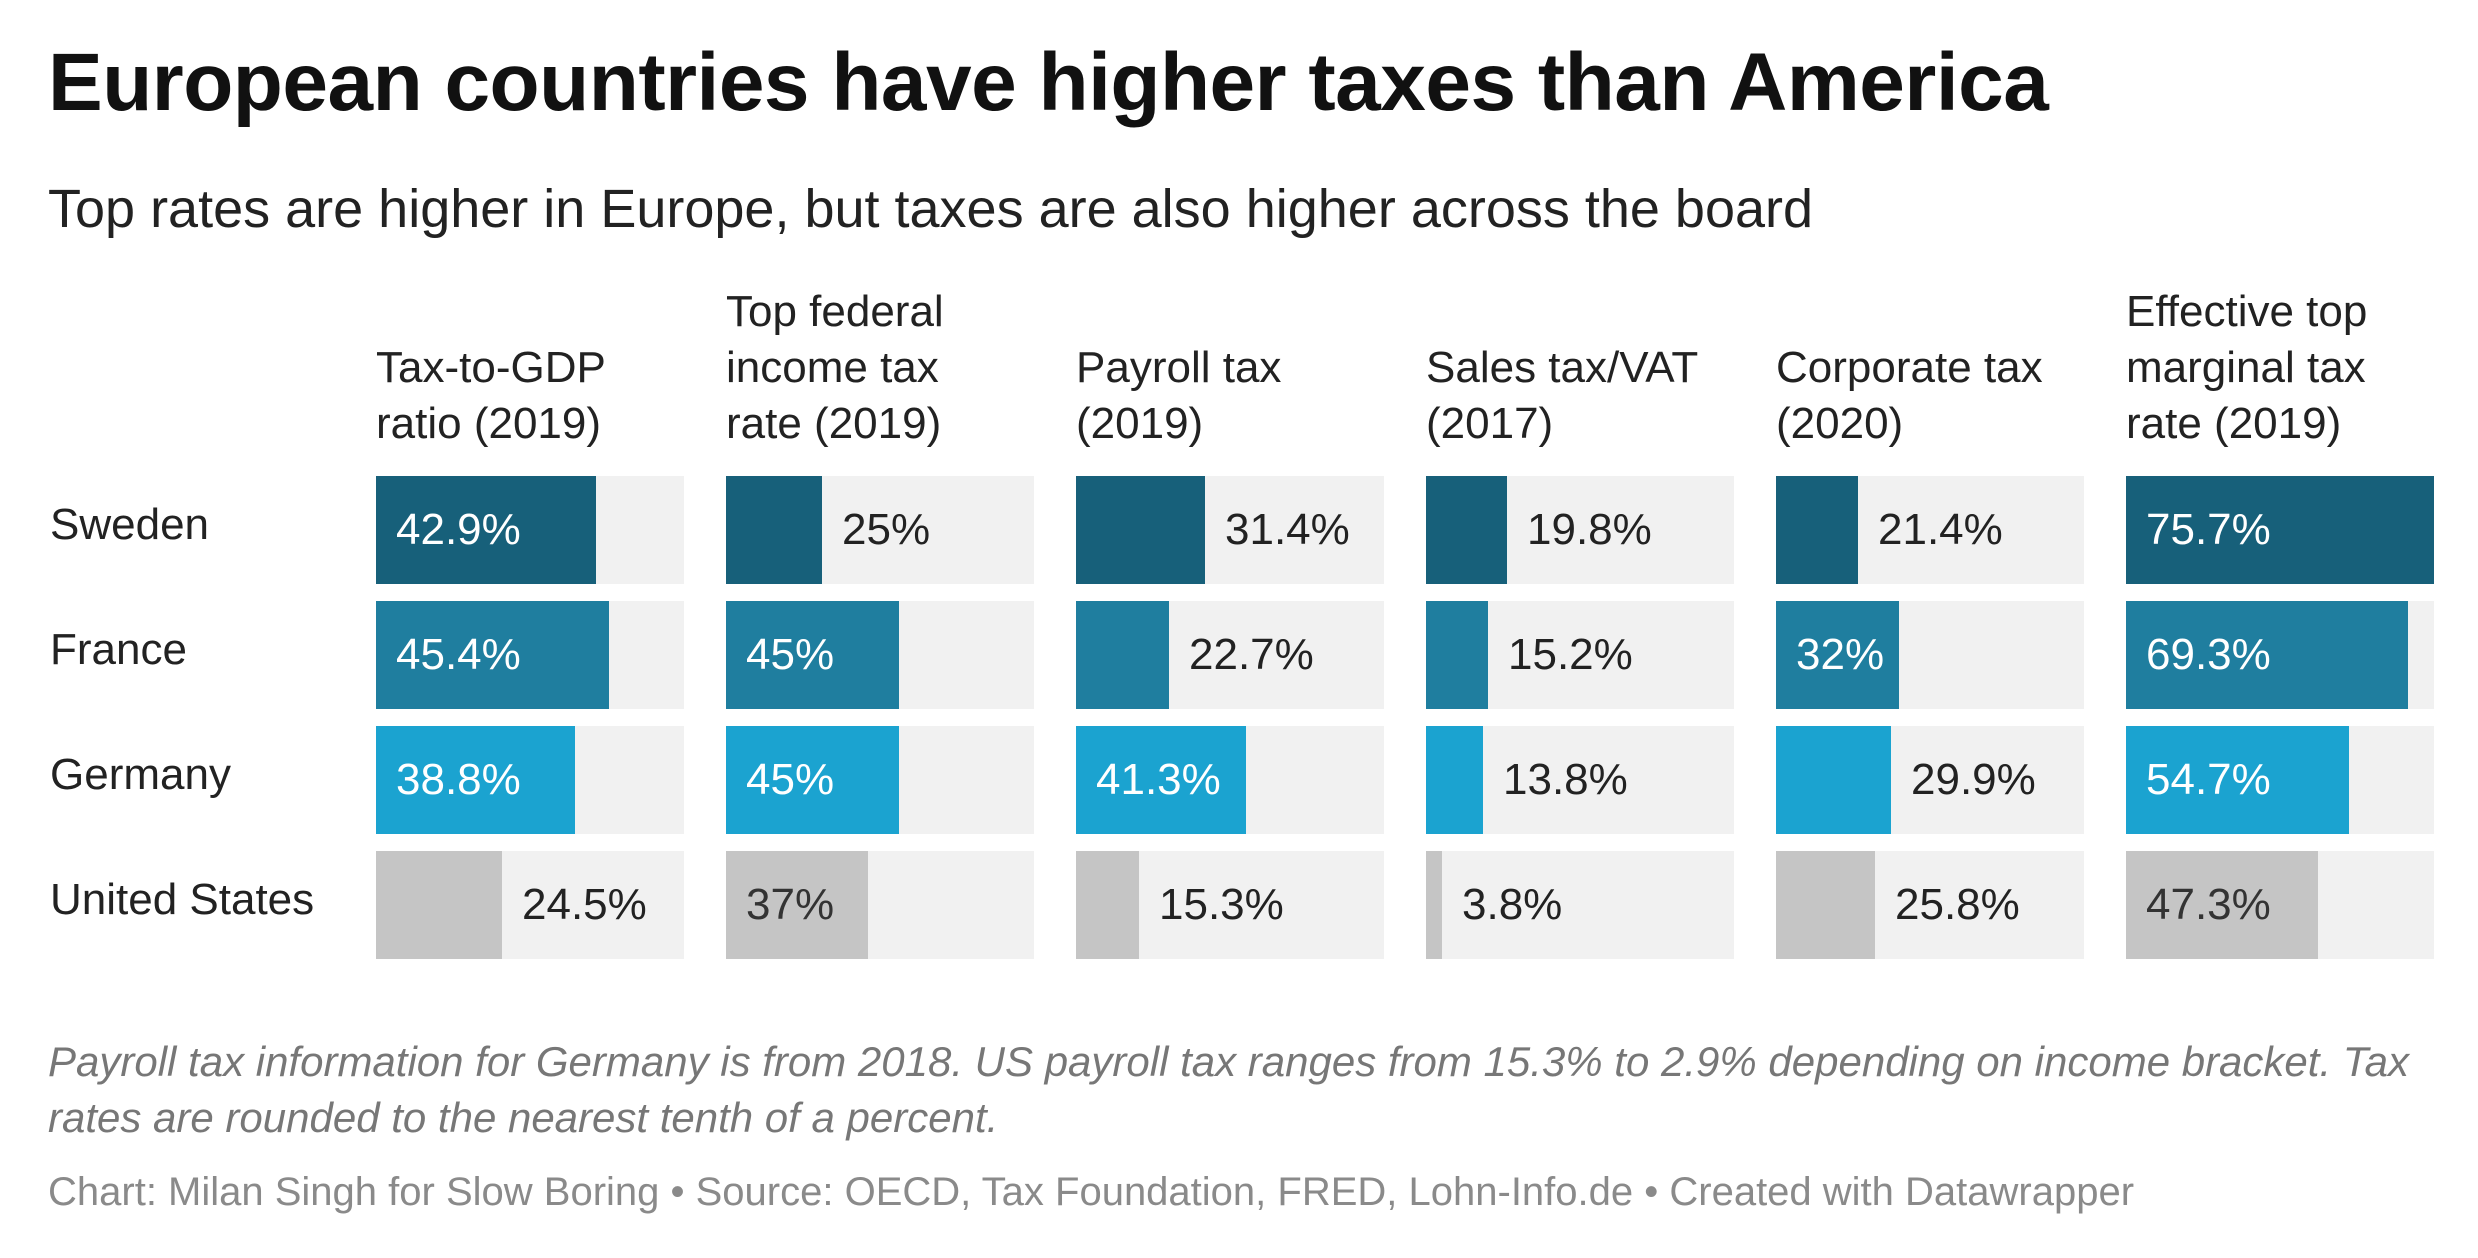  What do you see at coordinates (1122, 655) in the screenshot?
I see `bar-france-col3` at bounding box center [1122, 655].